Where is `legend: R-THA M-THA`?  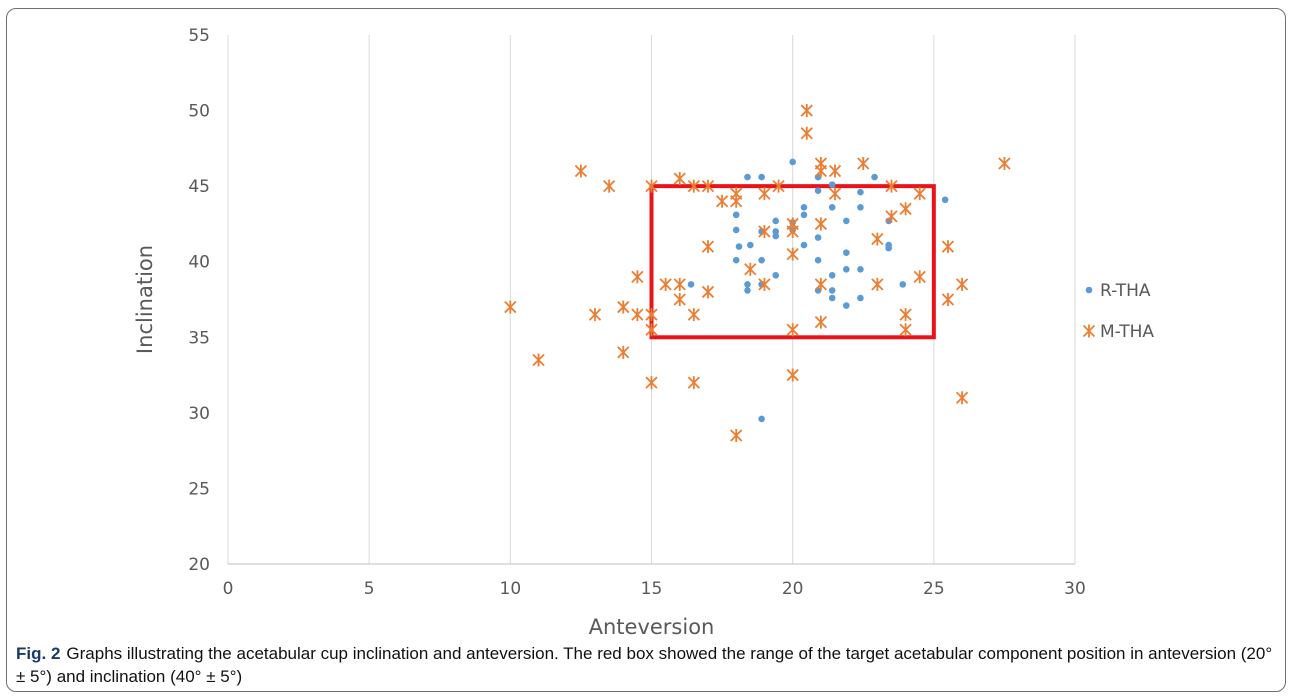 legend: R-THA M-THA is located at coordinates (1118, 311).